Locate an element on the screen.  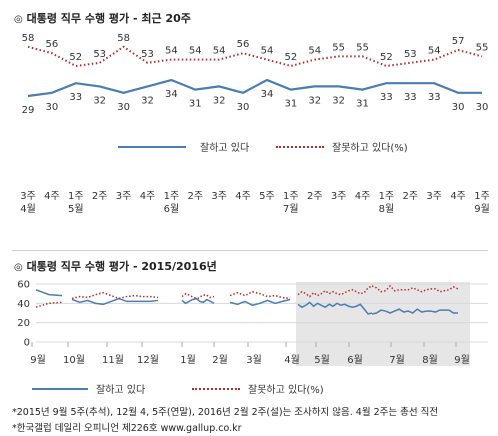
top-legend-negative-label: 잘못하고 있다(%) is located at coordinates (370, 148).